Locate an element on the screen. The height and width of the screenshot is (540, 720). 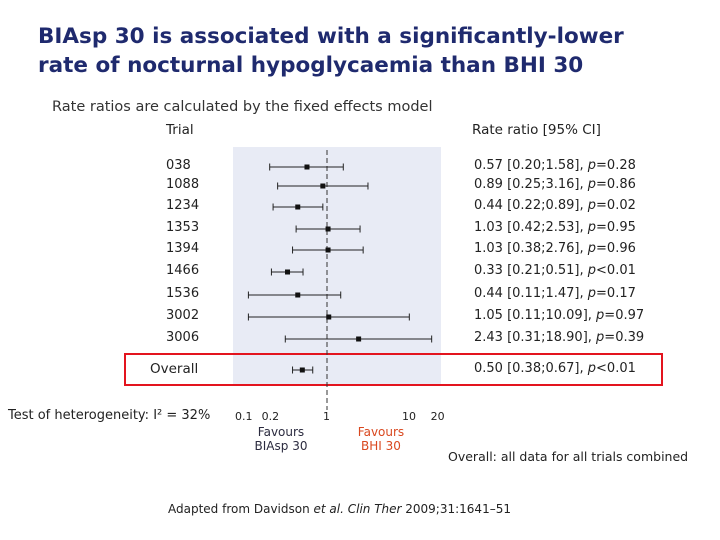
trial-label-1234: 1234 is located at coordinates (182, 205).